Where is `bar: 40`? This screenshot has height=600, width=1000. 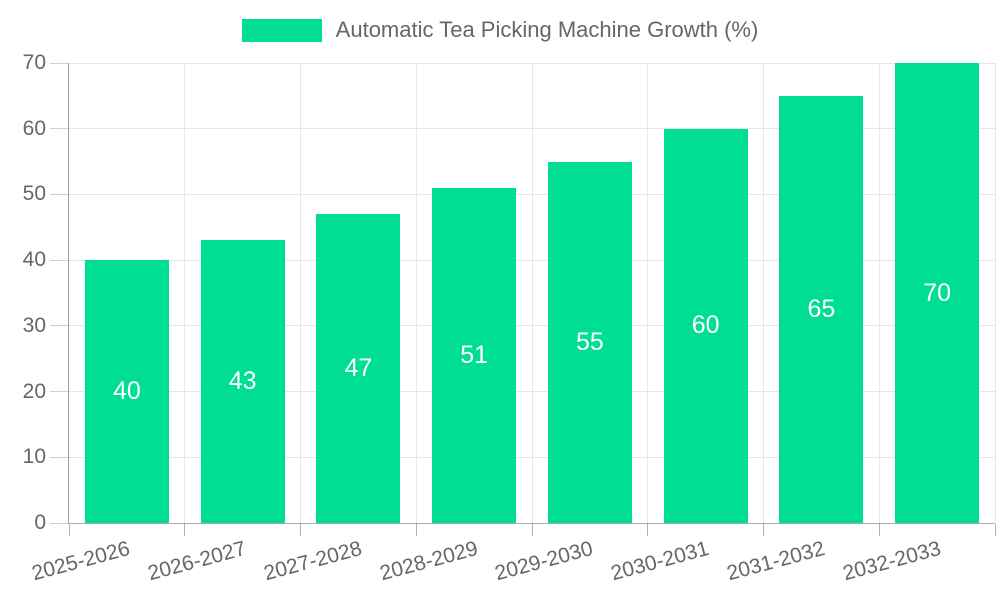
bar: 40 is located at coordinates (126, 391).